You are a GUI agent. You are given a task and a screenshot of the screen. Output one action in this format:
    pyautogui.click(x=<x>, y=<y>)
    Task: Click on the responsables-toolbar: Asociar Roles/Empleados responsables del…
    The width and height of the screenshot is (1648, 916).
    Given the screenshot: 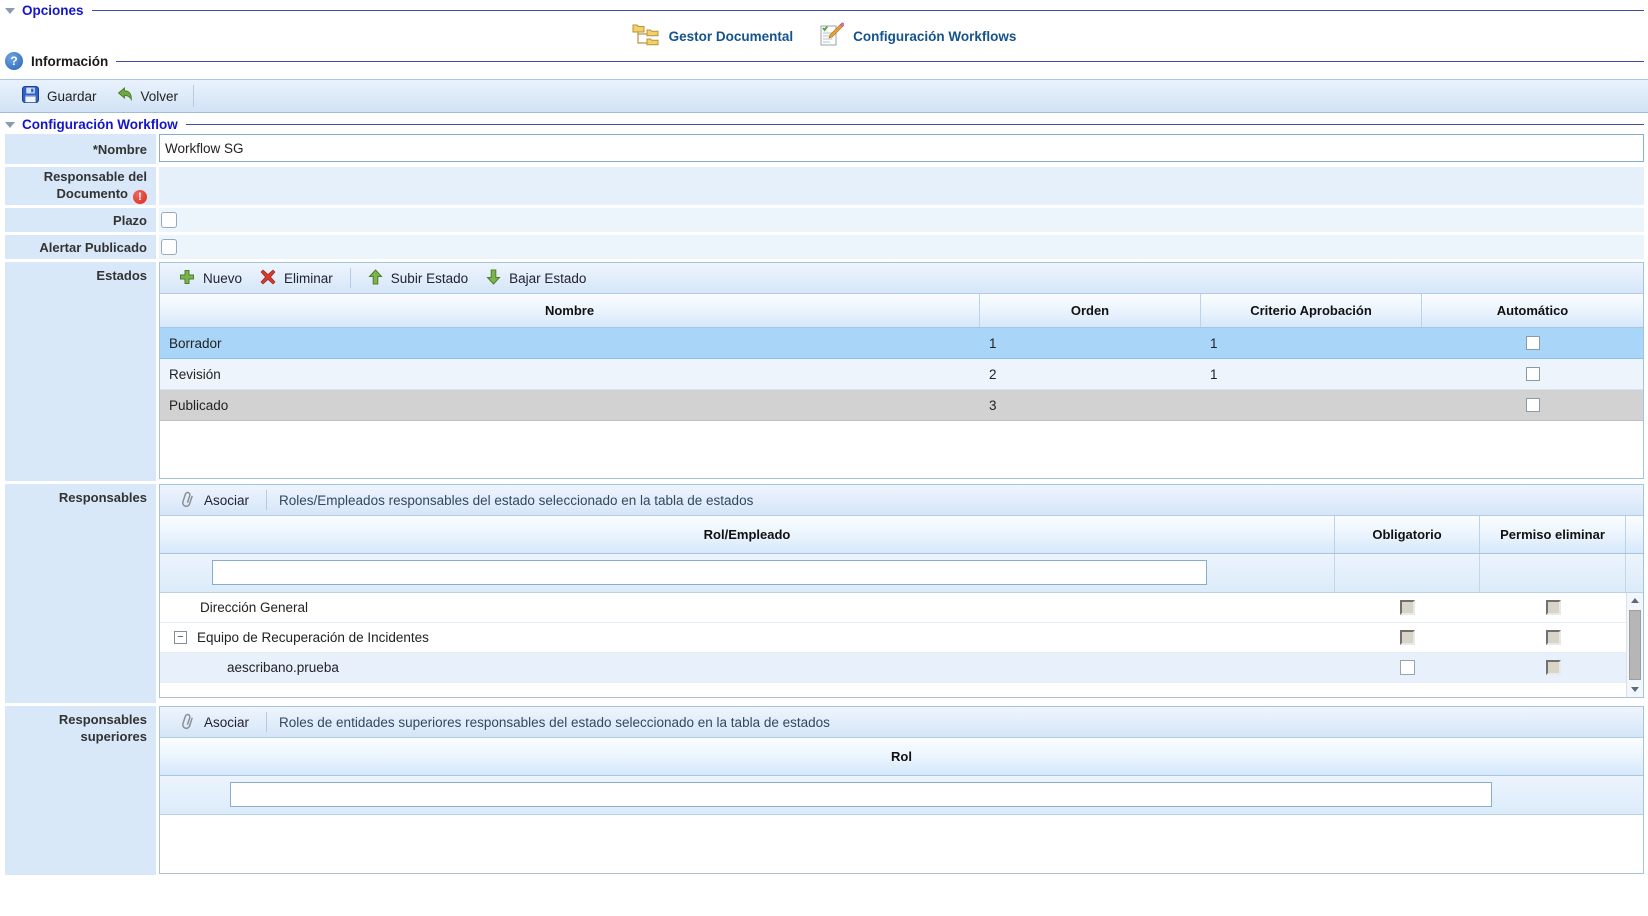 What is the action you would take?
    pyautogui.click(x=901, y=500)
    